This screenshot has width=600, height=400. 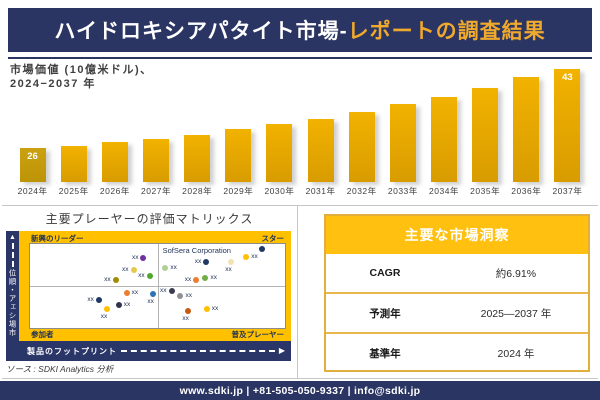 What do you see at coordinates (156, 191) in the screenshot?
I see `x-axis-label-2027年: 2027年` at bounding box center [156, 191].